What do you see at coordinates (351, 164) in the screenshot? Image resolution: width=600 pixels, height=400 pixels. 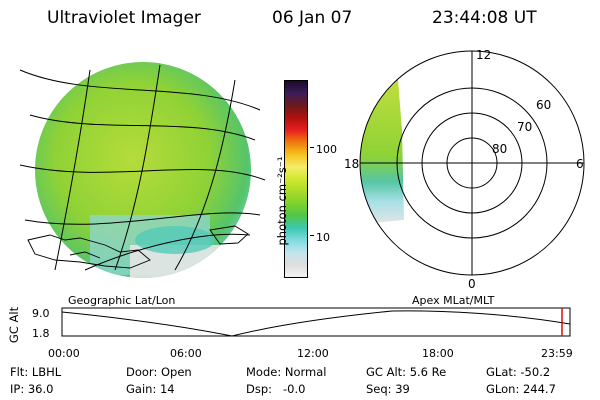 I see `mlt-label-18: 18` at bounding box center [351, 164].